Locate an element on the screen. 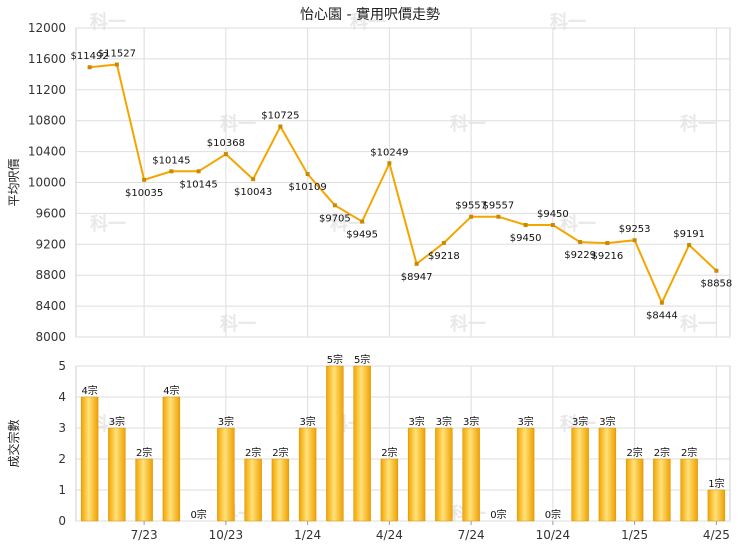 The image size is (740, 550). price-tick-label: 8000 is located at coordinates (50, 337).